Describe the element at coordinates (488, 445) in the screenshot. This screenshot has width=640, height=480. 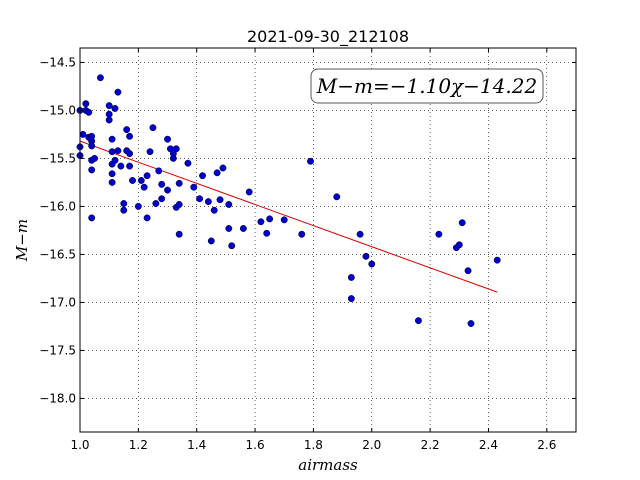
I see `x-tick-label: 2.4` at that location.